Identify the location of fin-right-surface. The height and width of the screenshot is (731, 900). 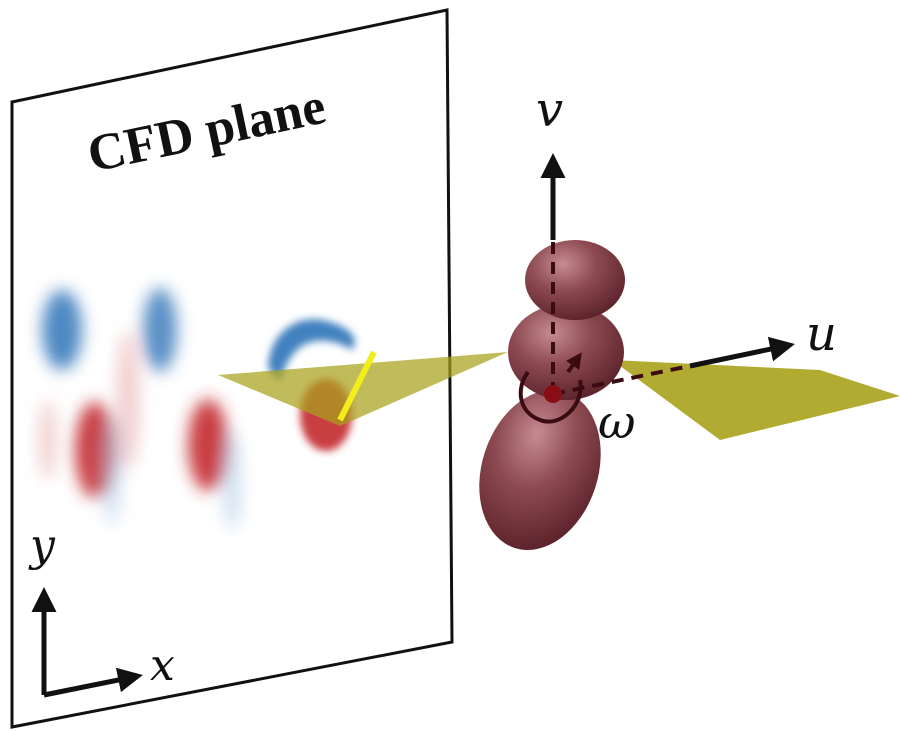
(756, 400).